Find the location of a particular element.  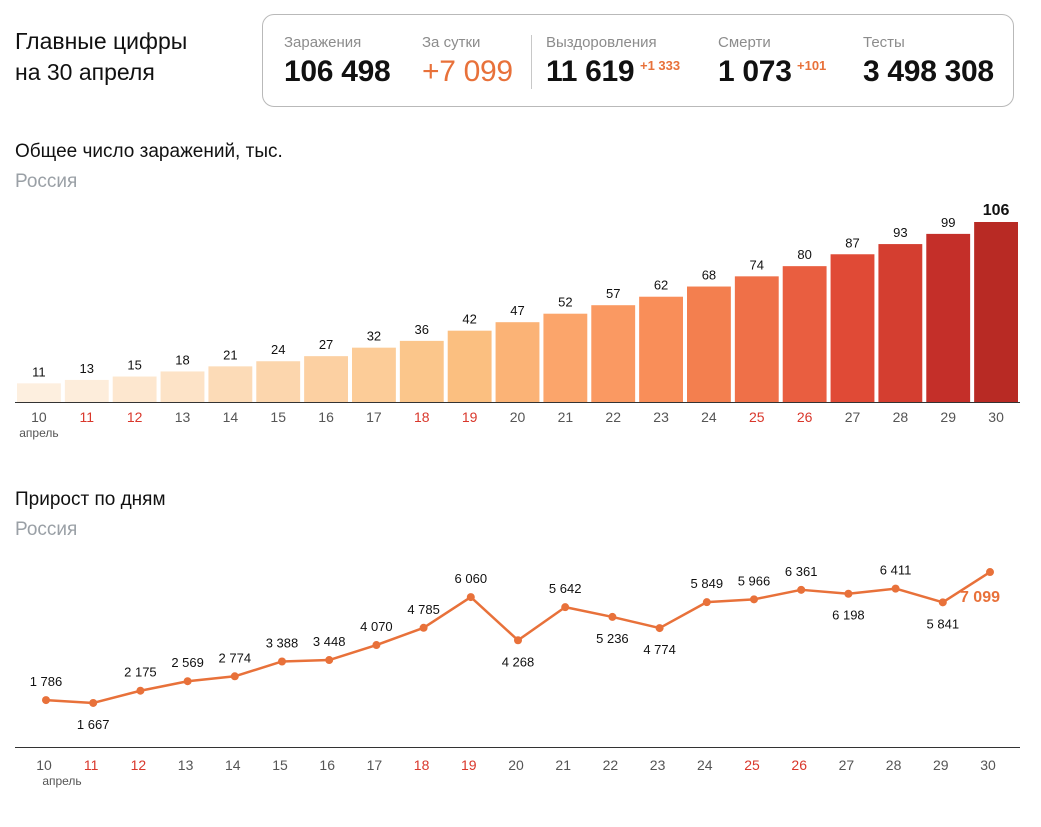

bar-value-label: 21 is located at coordinates (230, 354).